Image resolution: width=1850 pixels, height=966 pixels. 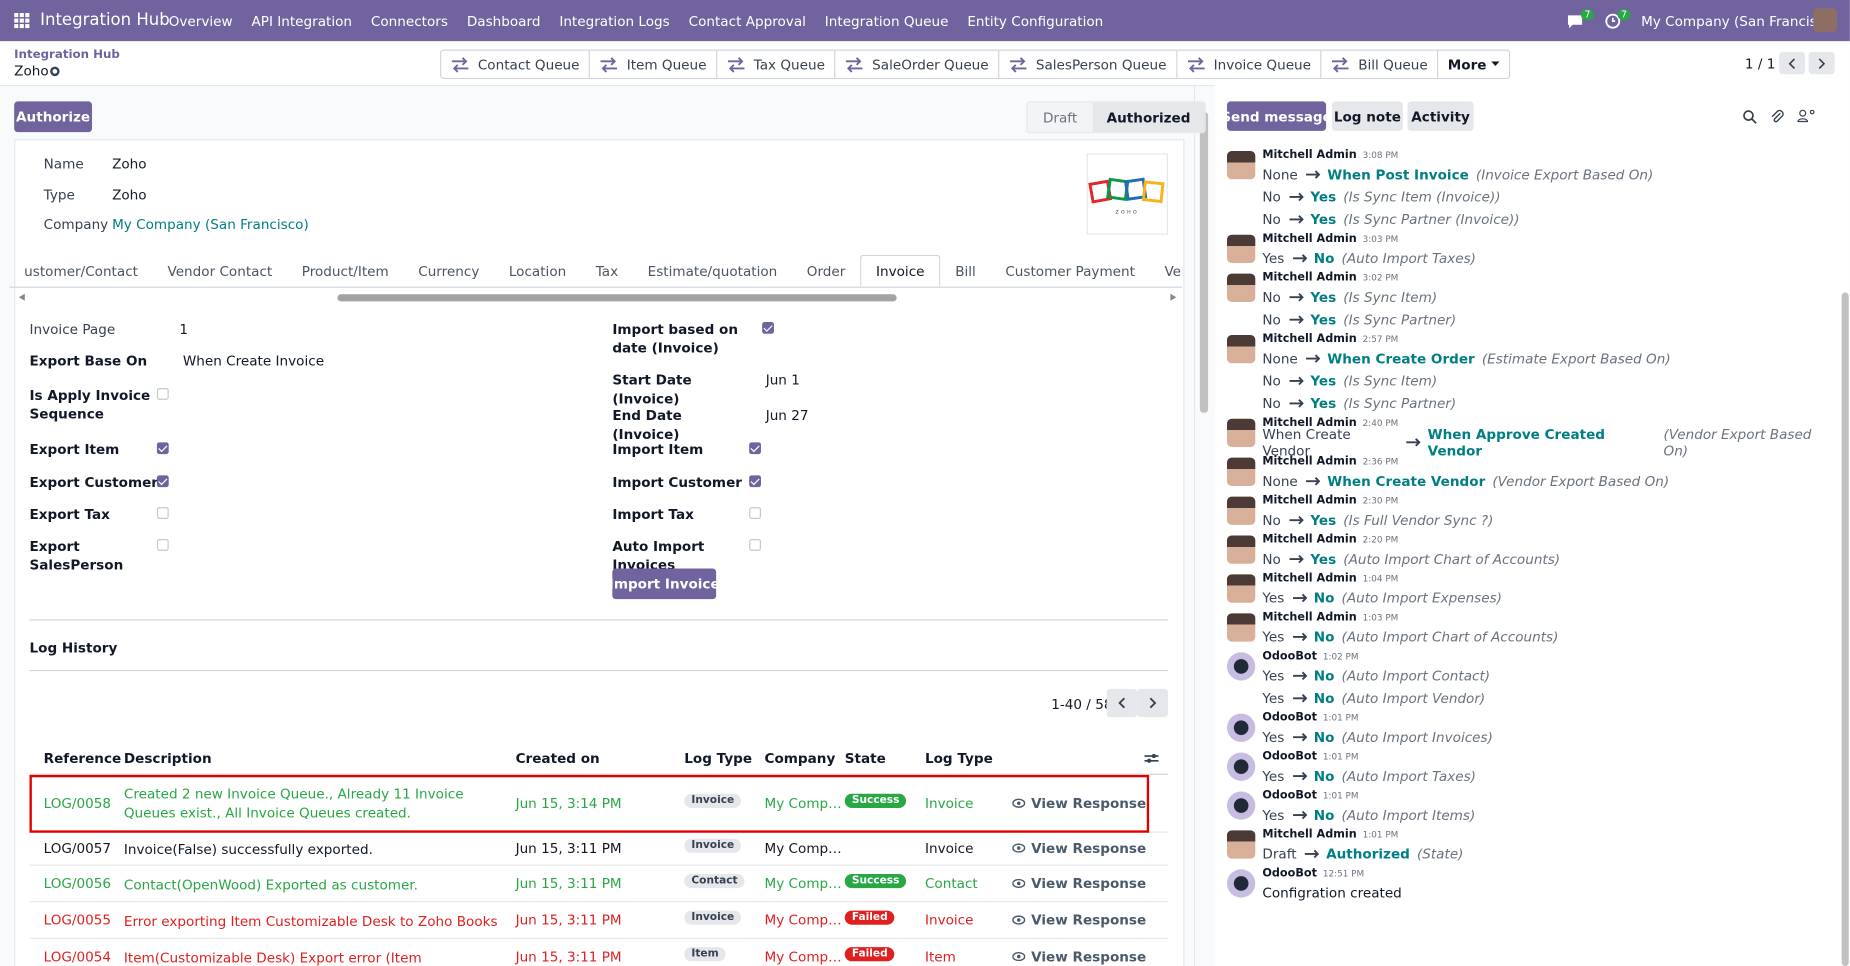 I want to click on column-header: Description, so click(x=167, y=758).